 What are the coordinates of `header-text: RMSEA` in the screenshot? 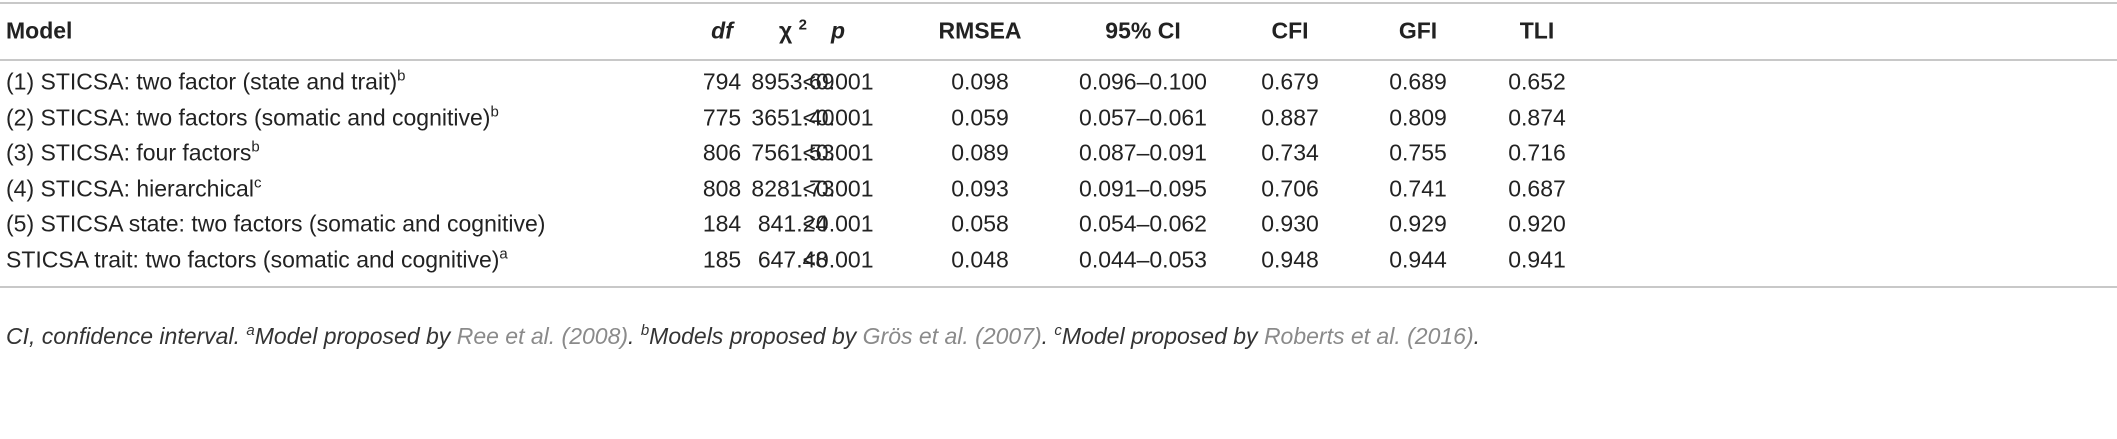 It's located at (980, 30).